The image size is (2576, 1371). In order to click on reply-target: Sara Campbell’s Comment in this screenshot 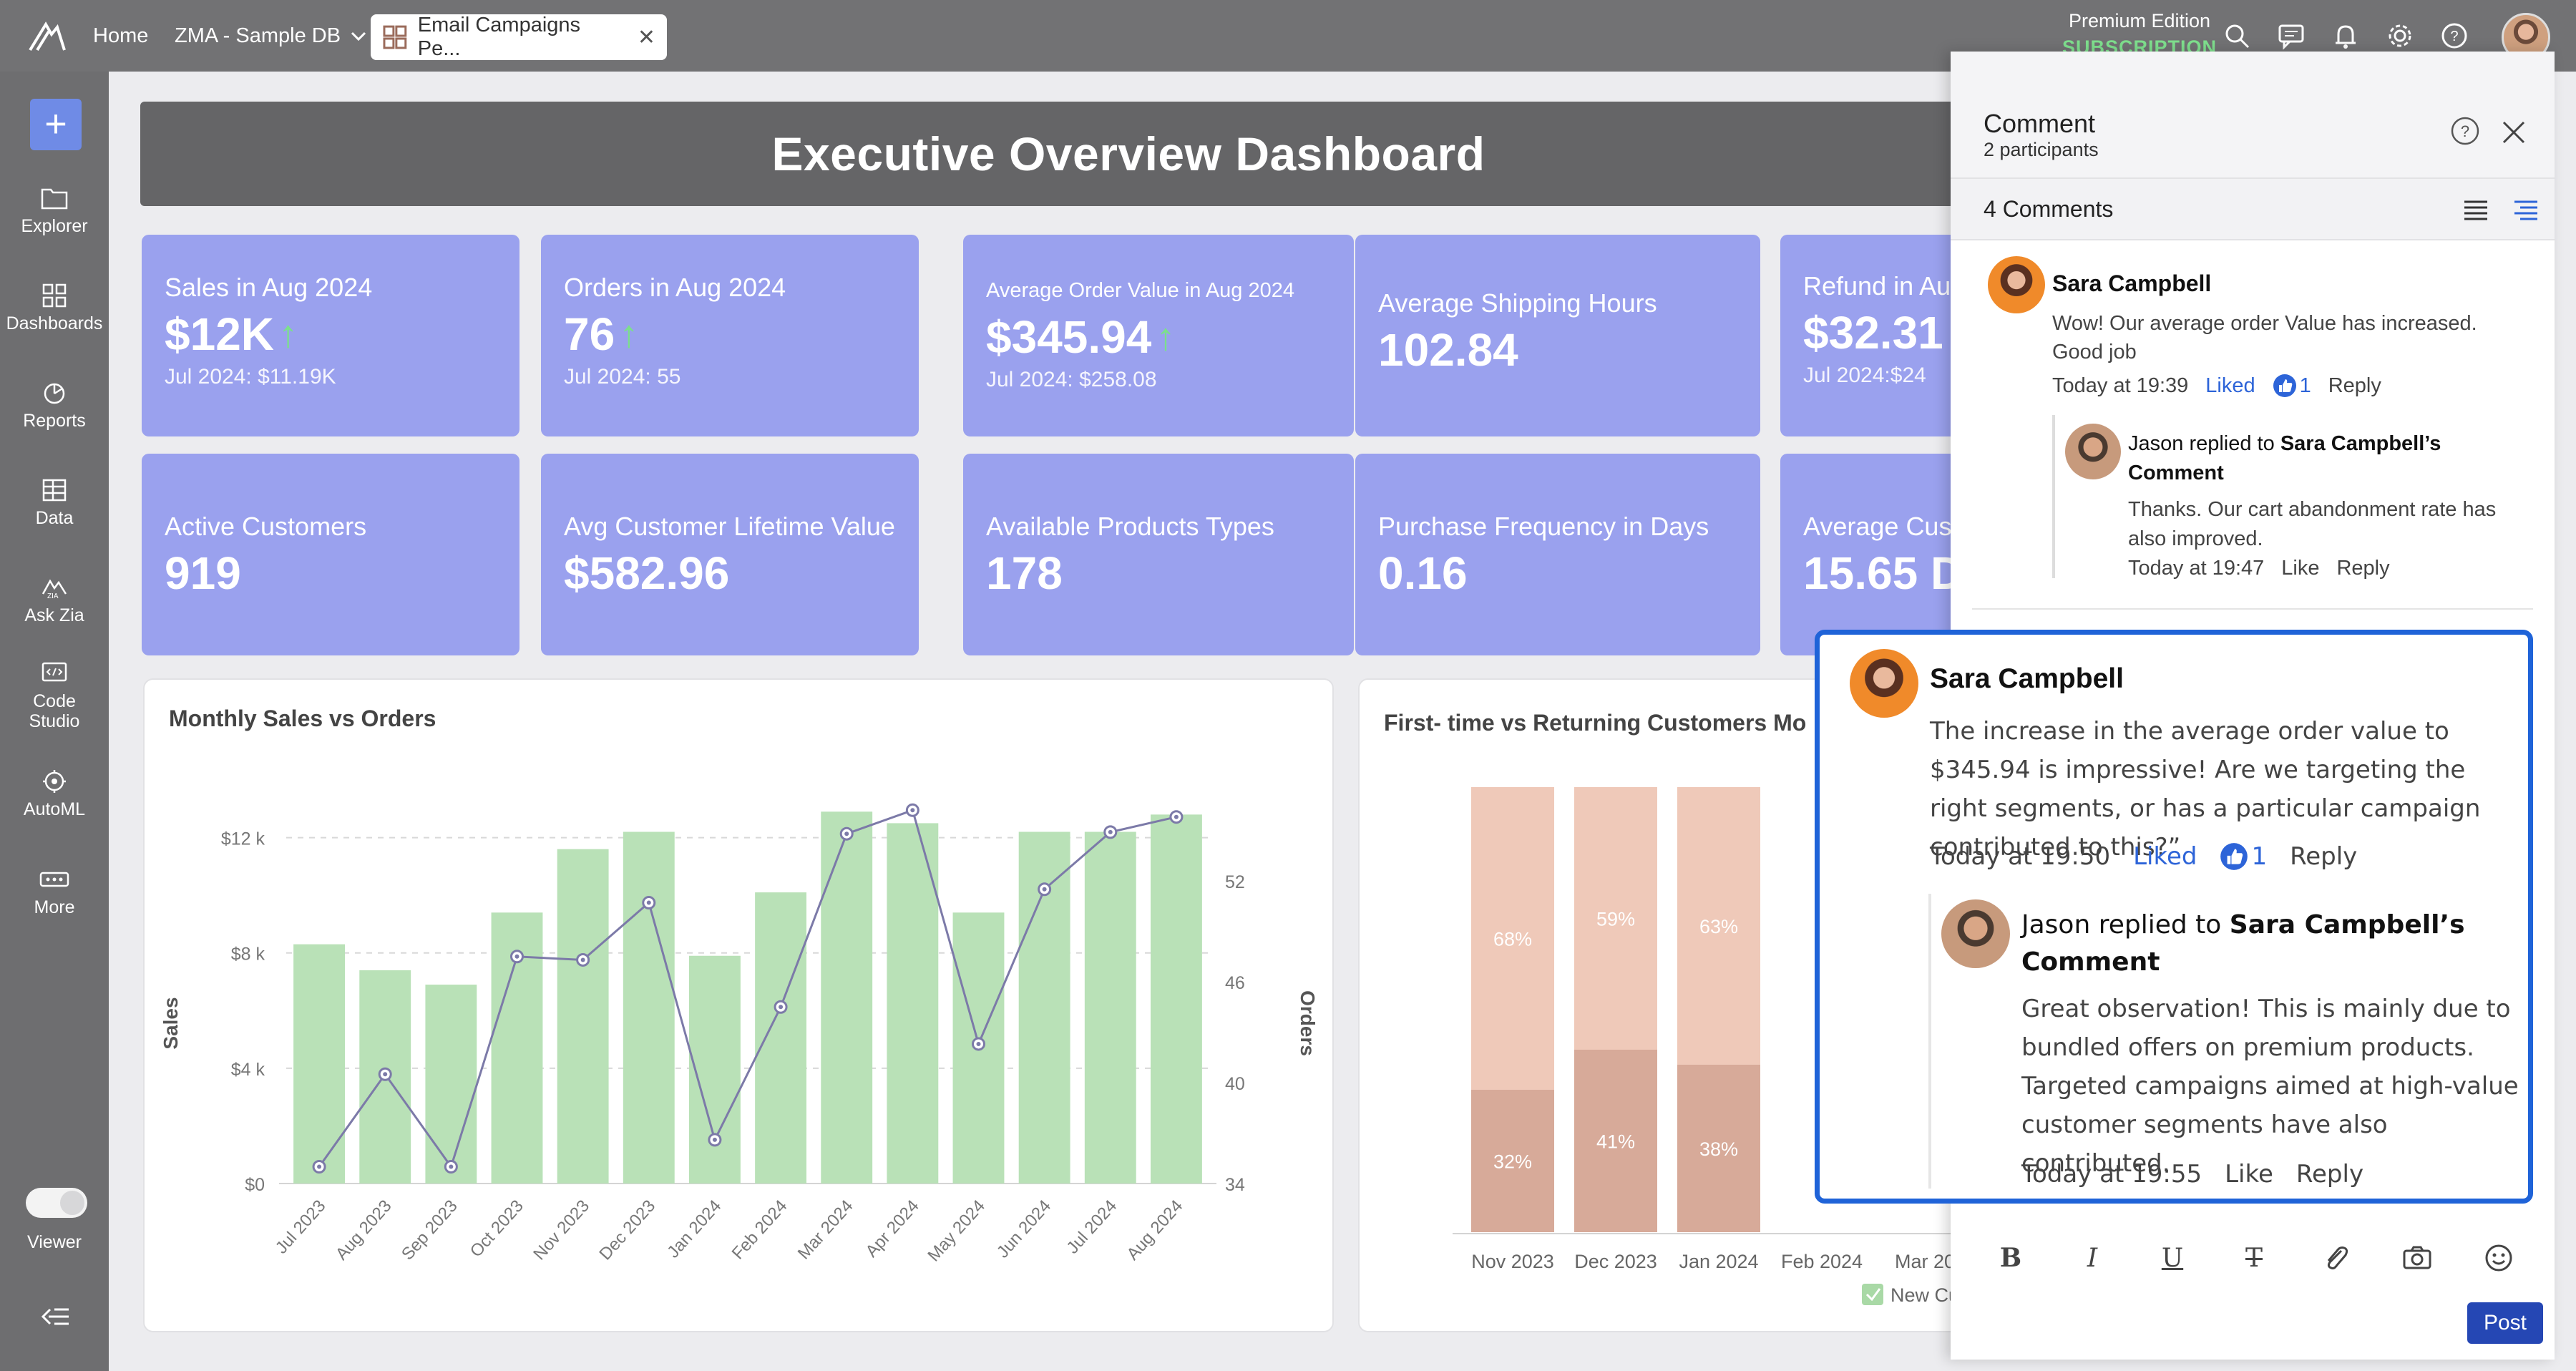, I will do `click(2243, 944)`.